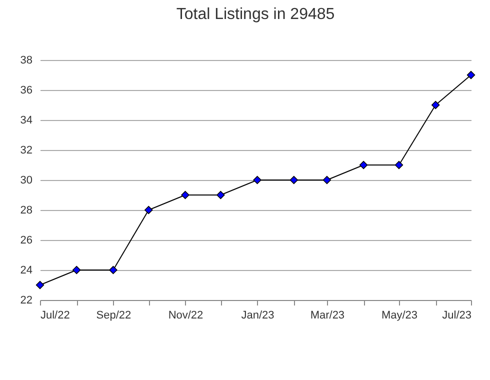  I want to click on y-tick-label: 36, so click(26, 90).